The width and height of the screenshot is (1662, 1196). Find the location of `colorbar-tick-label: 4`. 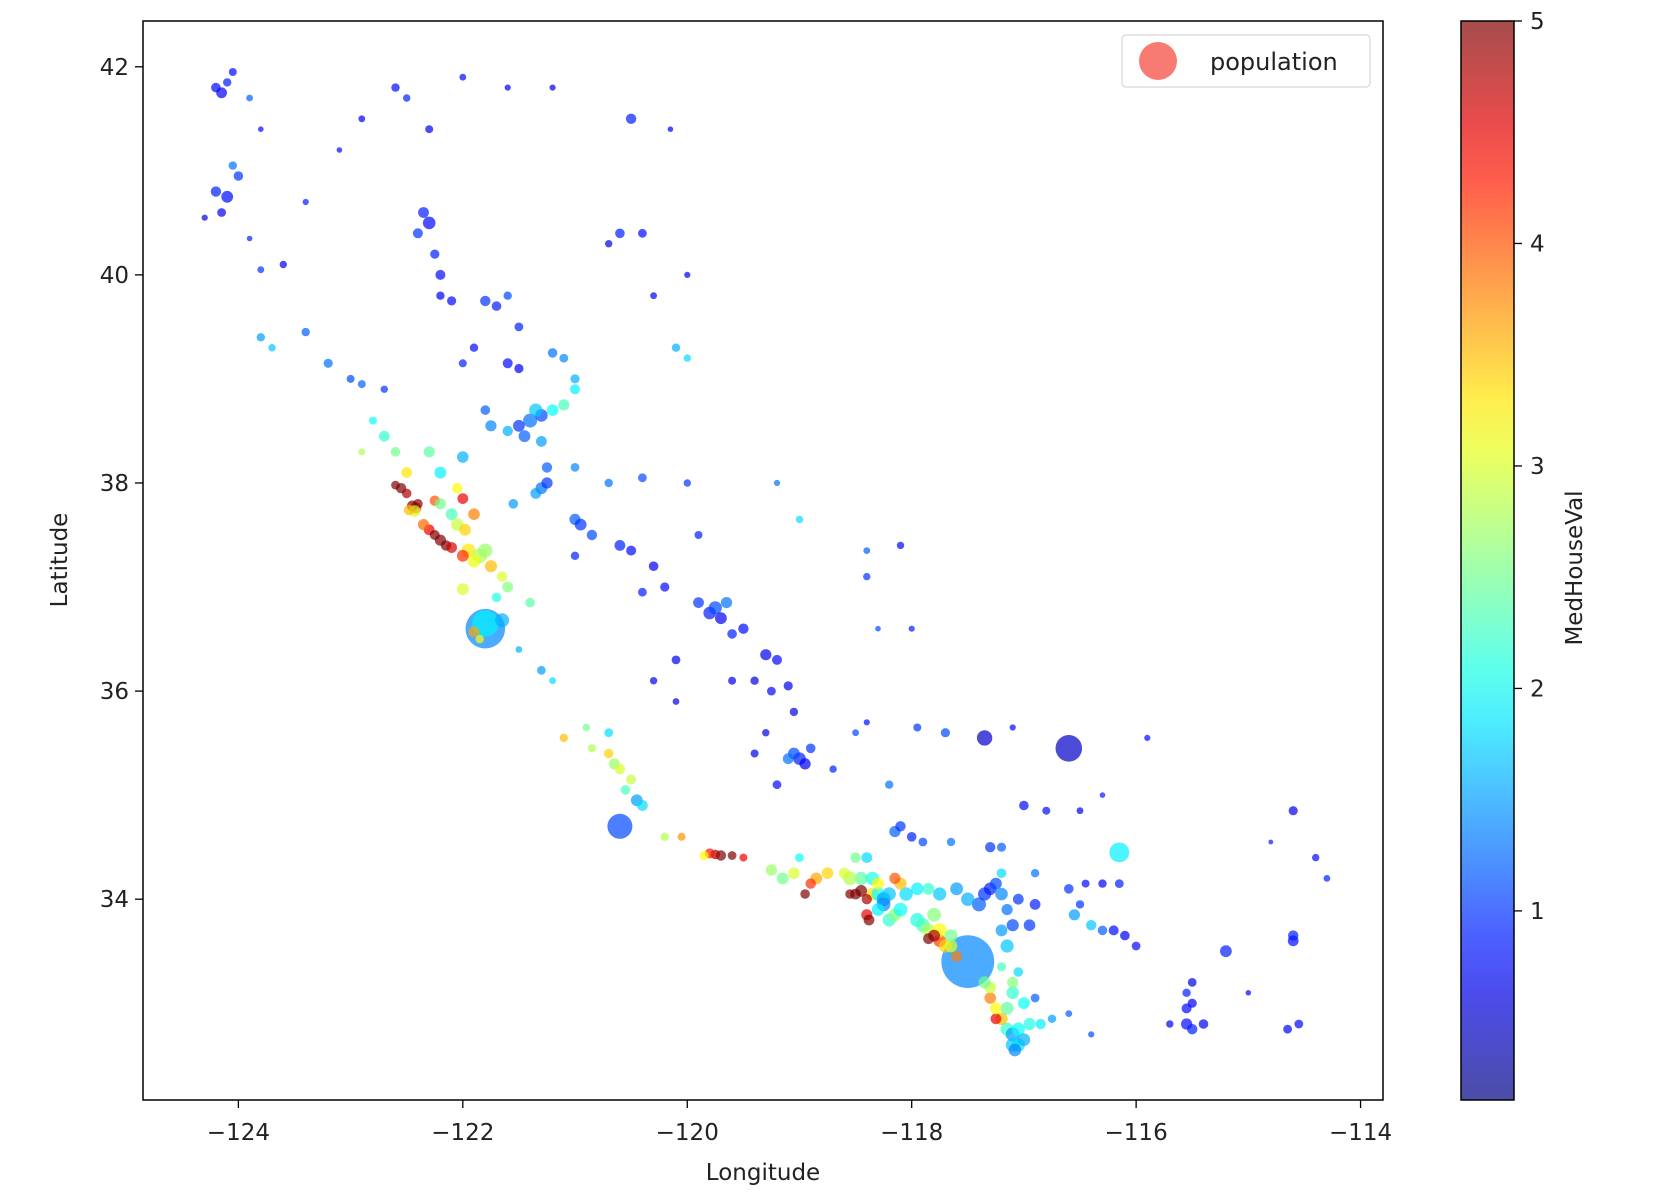

colorbar-tick-label: 4 is located at coordinates (1537, 244).